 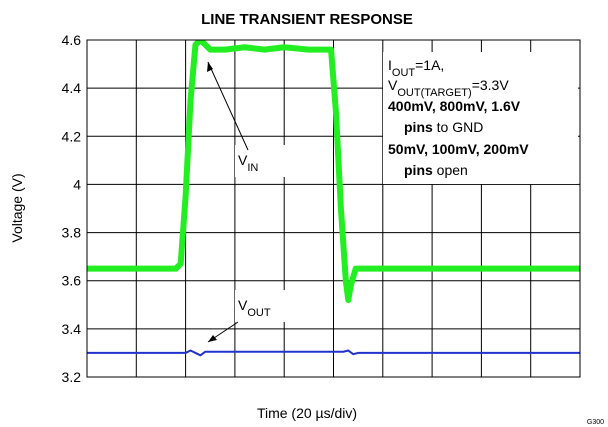 What do you see at coordinates (228, 106) in the screenshot?
I see `arrow` at bounding box center [228, 106].